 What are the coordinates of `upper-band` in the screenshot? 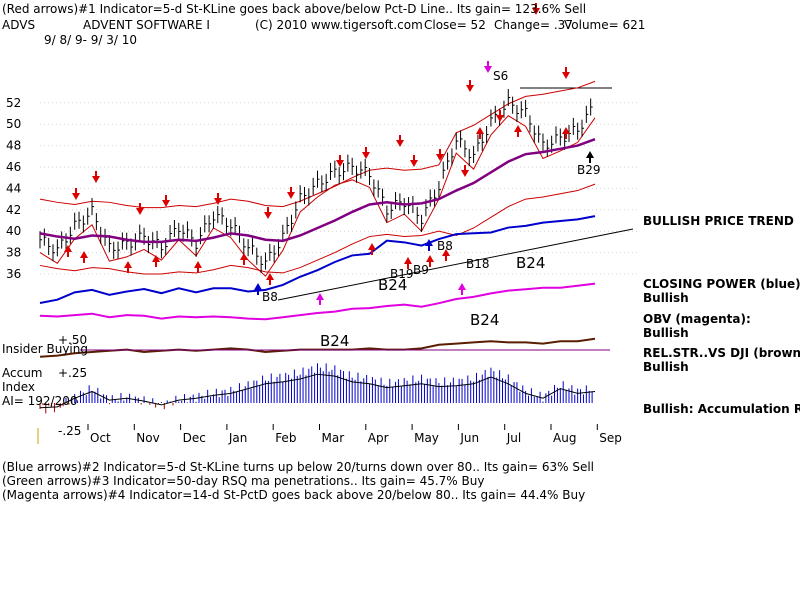 It's located at (317, 144).